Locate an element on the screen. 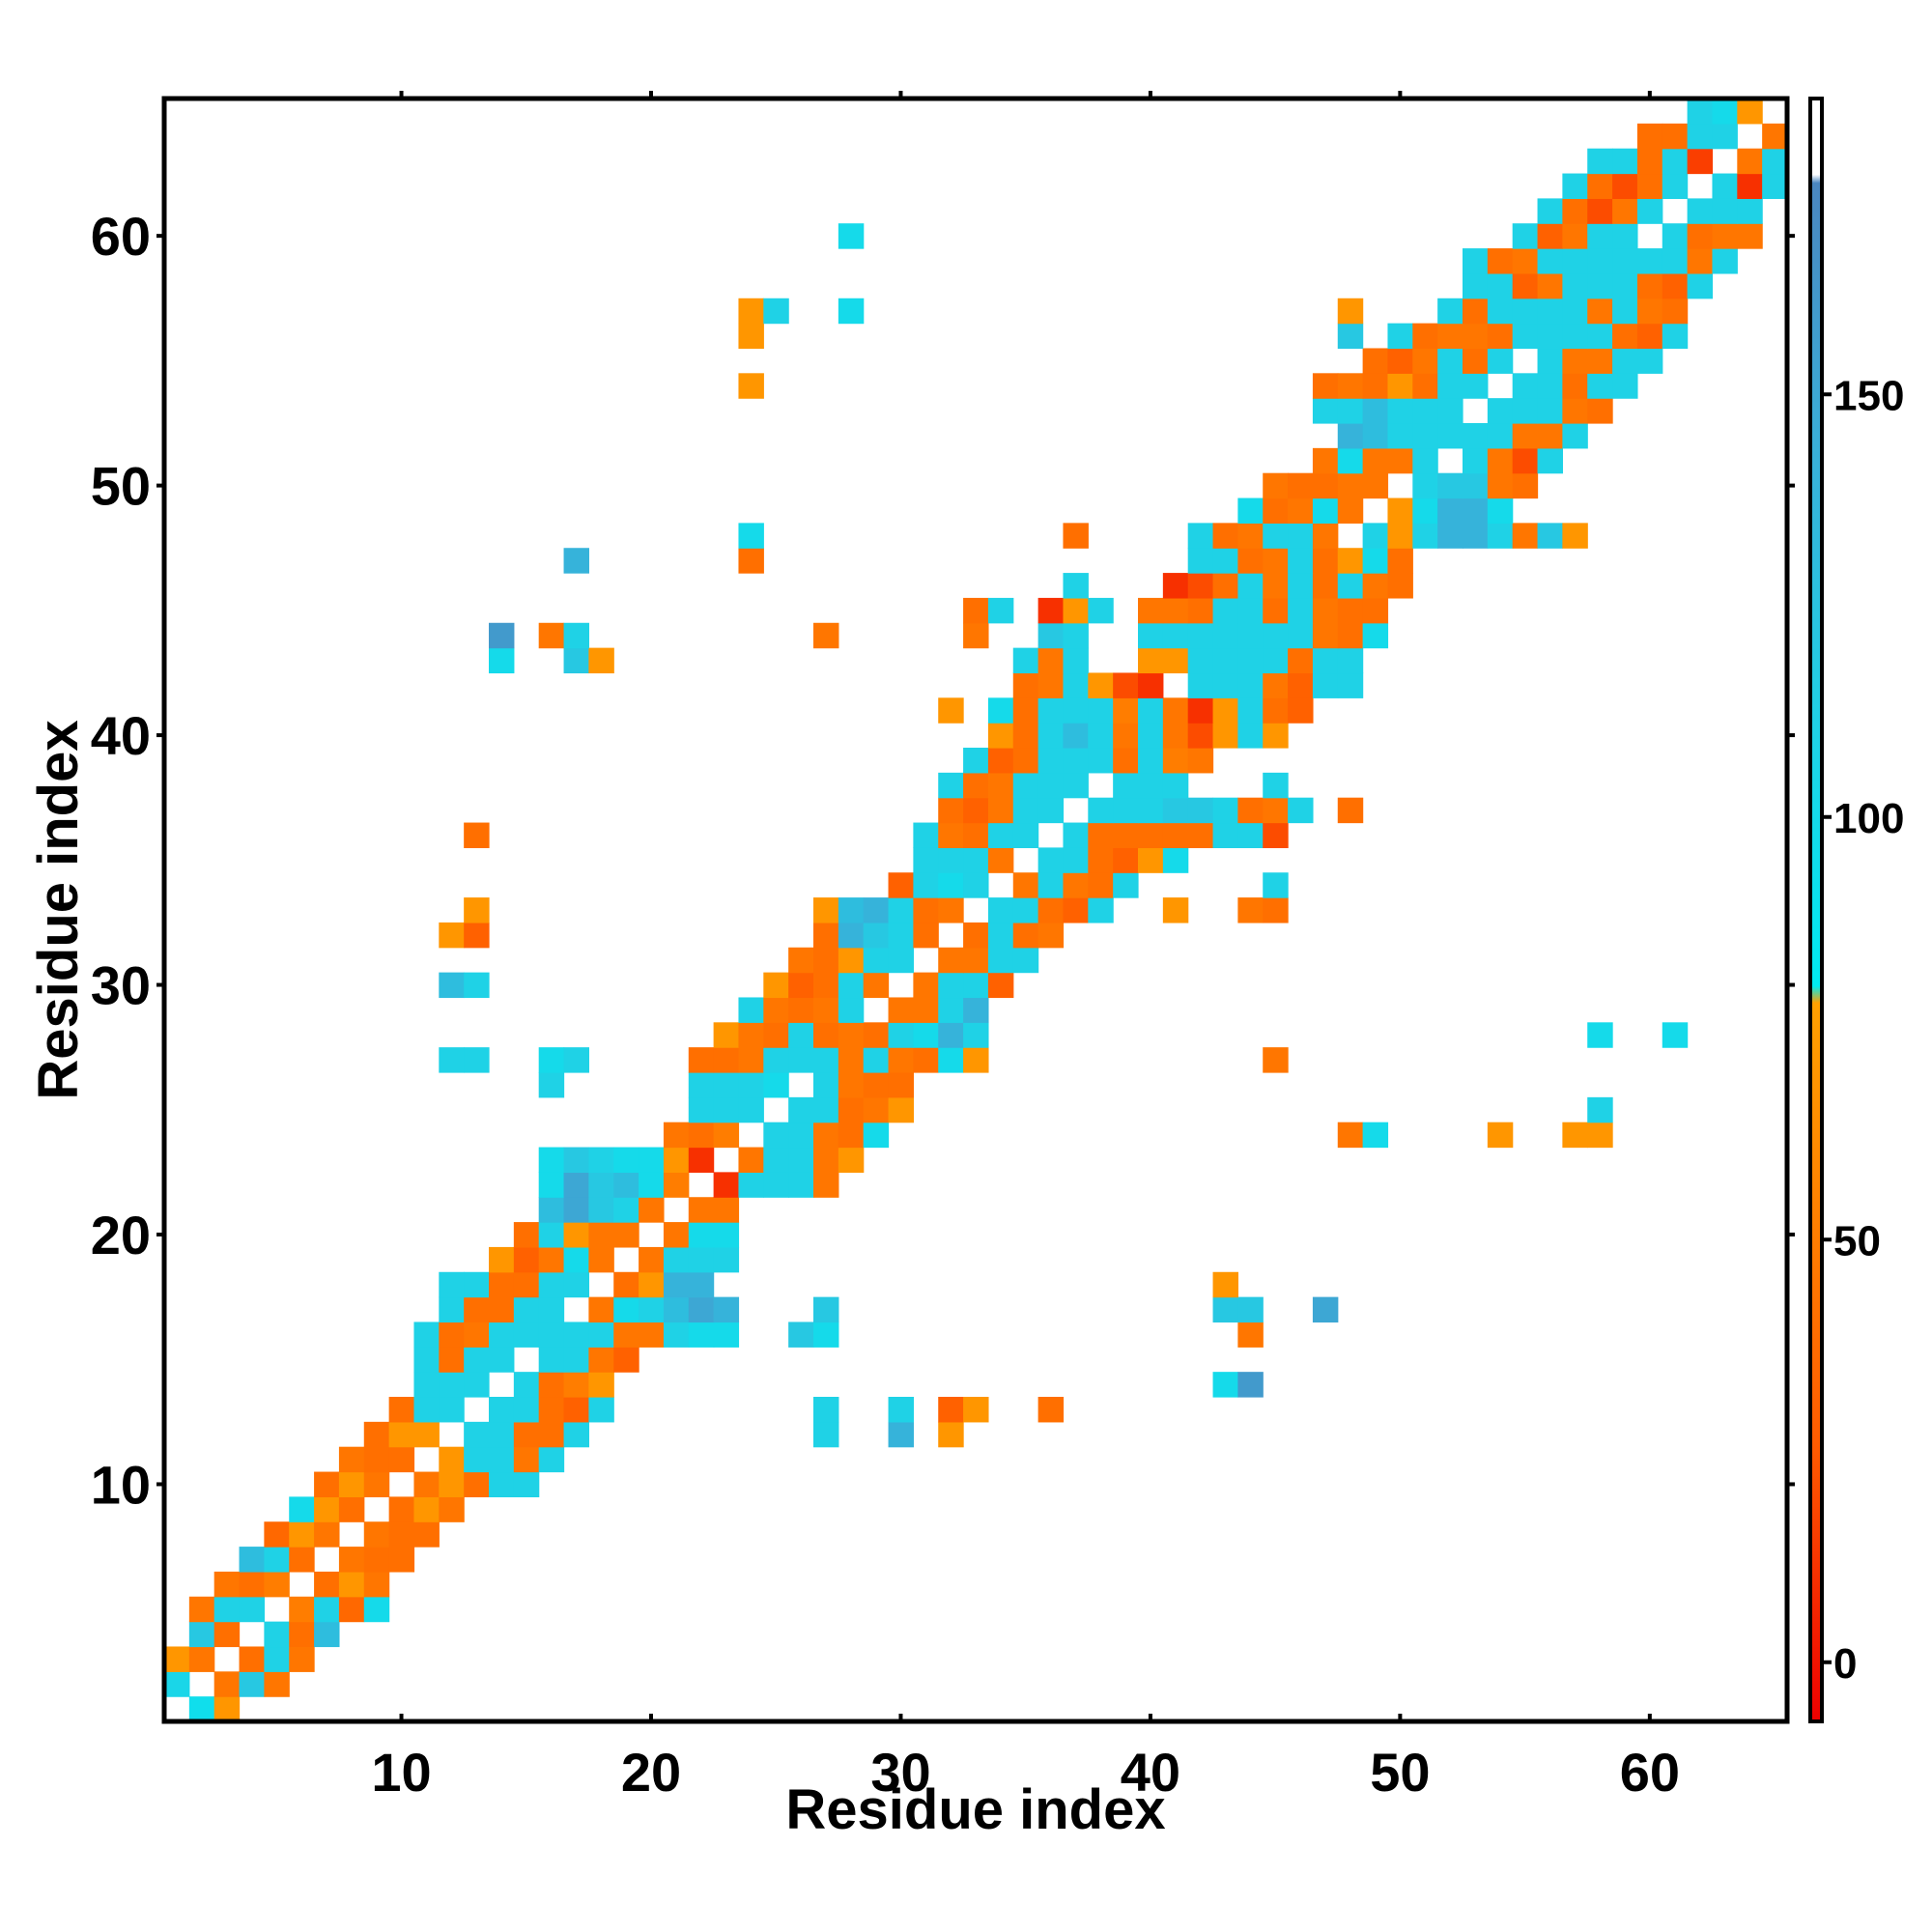 The width and height of the screenshot is (1932, 1932). y-tick-label: 20 is located at coordinates (121, 1235).